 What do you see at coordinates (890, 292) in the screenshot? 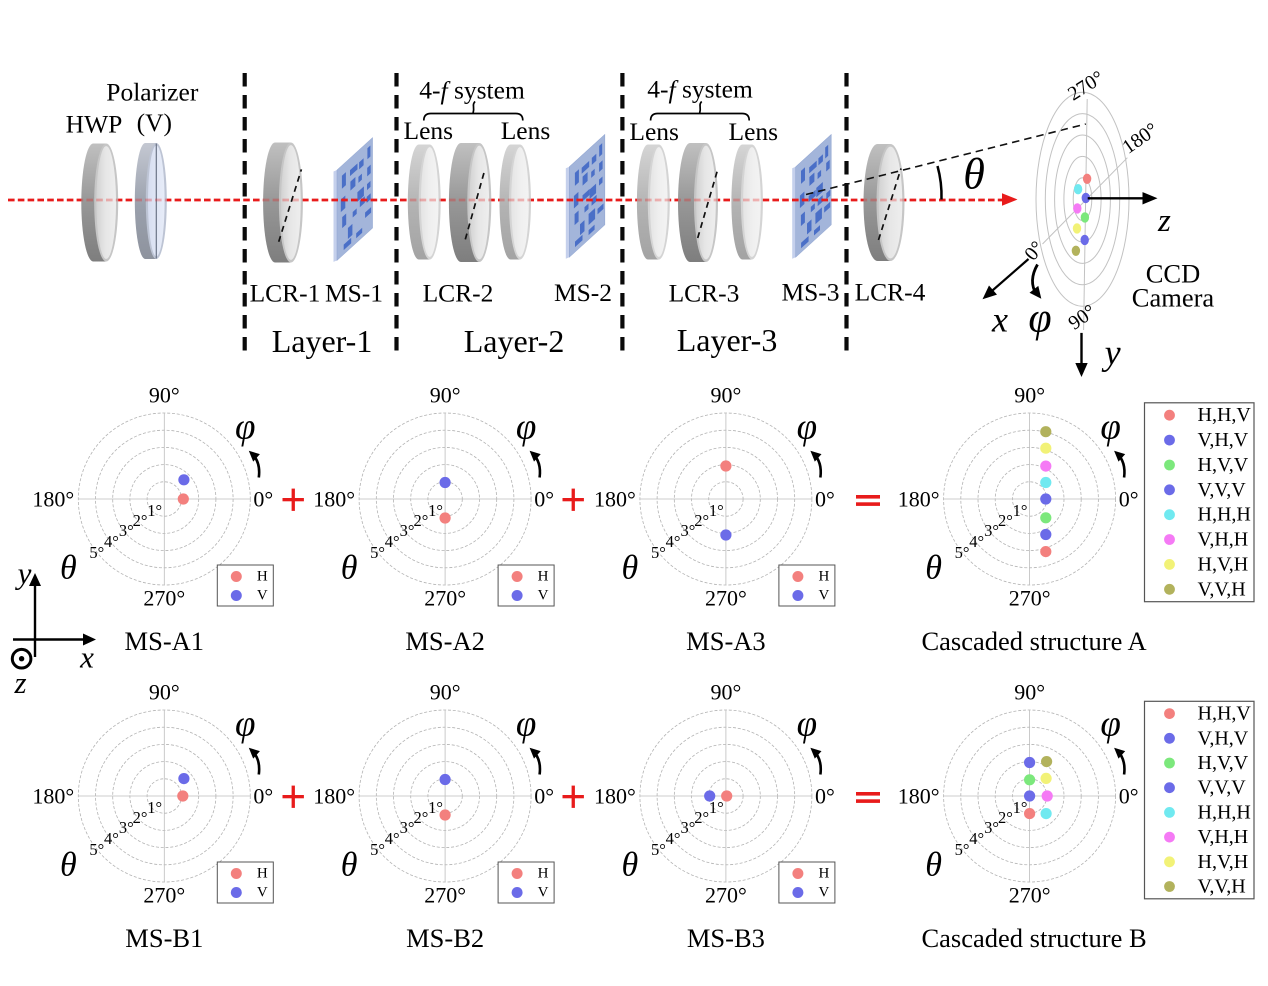
I see `svg-text: LCR-4` at bounding box center [890, 292].